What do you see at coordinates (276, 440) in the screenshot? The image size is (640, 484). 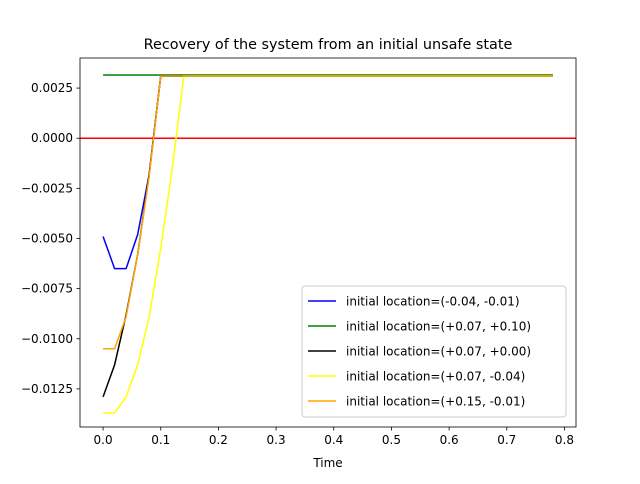 I see `x-tick-label: 0.3` at bounding box center [276, 440].